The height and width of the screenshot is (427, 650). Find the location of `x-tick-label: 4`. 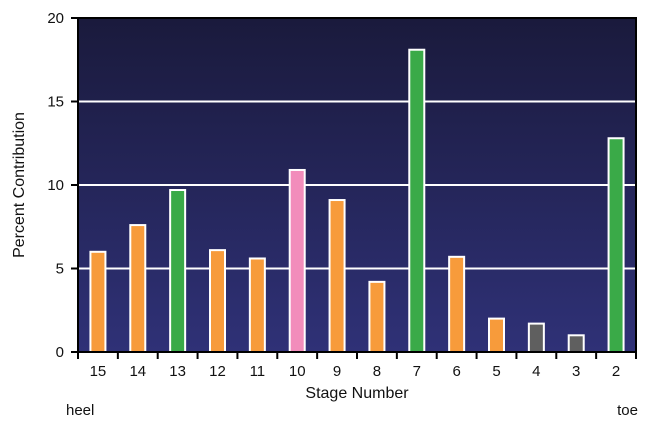

x-tick-label: 4 is located at coordinates (536, 371).